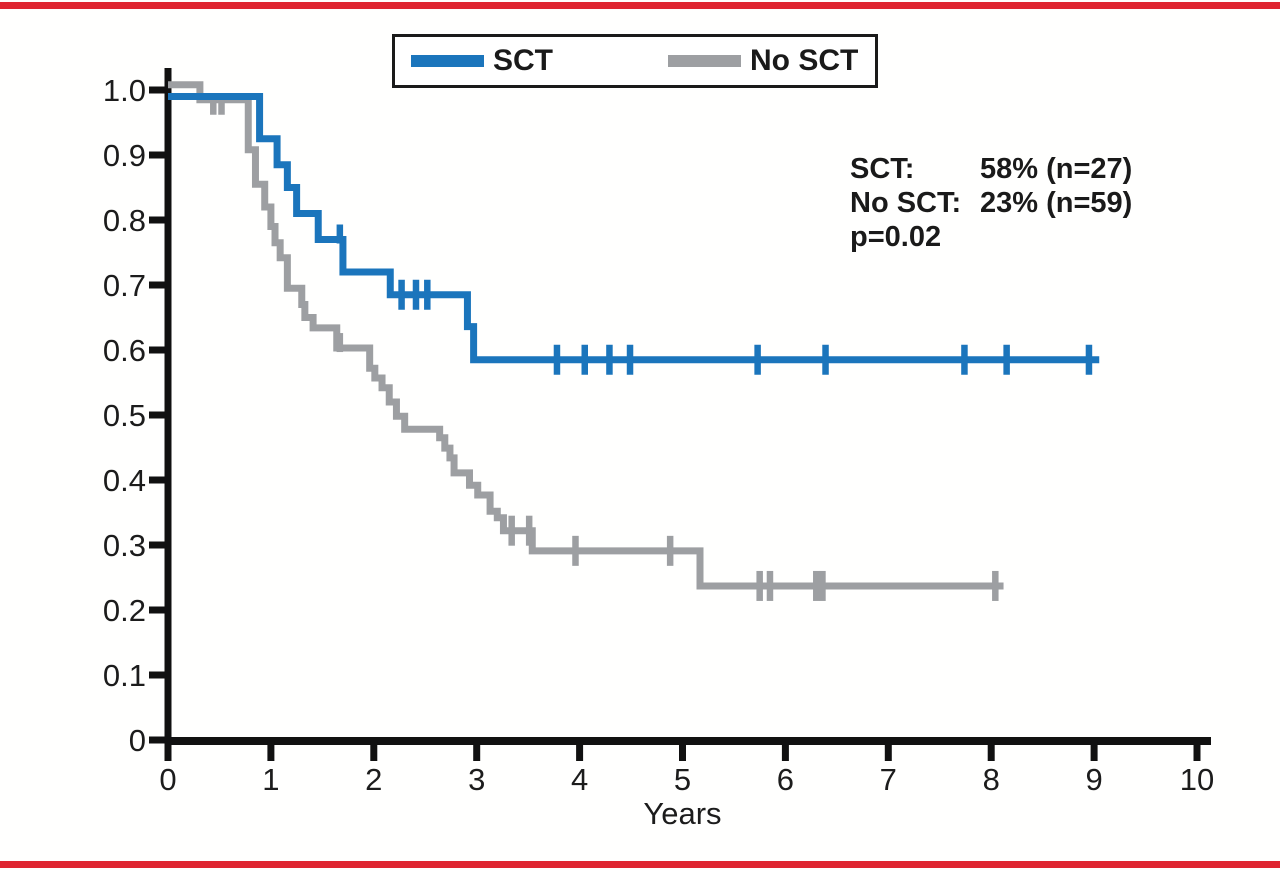 The width and height of the screenshot is (1280, 870). I want to click on legend-swatch-sct, so click(447, 61).